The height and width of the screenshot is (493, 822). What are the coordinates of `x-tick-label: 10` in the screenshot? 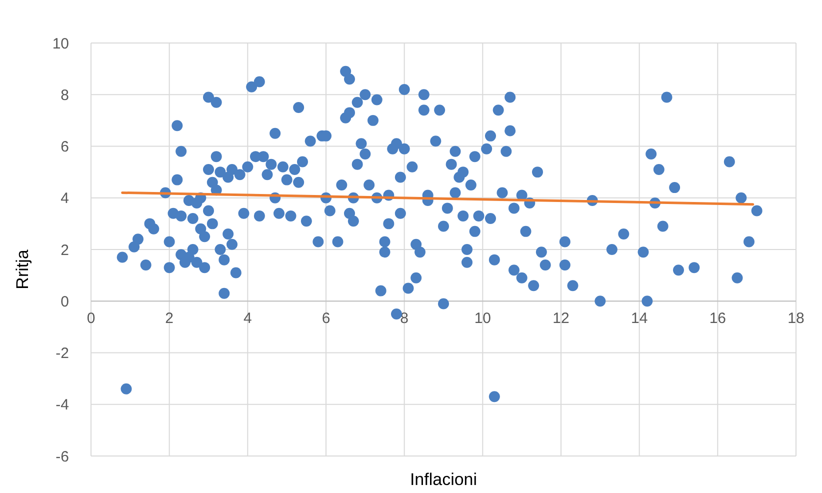 It's located at (483, 319).